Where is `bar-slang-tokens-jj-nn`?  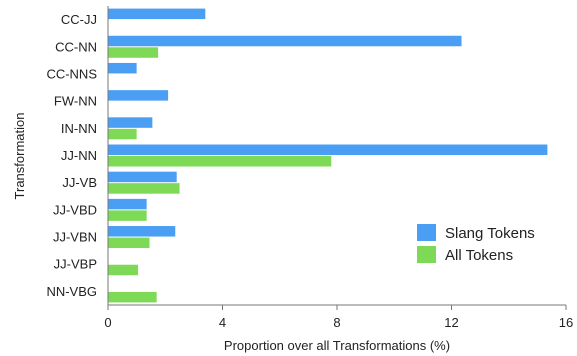
bar-slang-tokens-jj-nn is located at coordinates (328, 149).